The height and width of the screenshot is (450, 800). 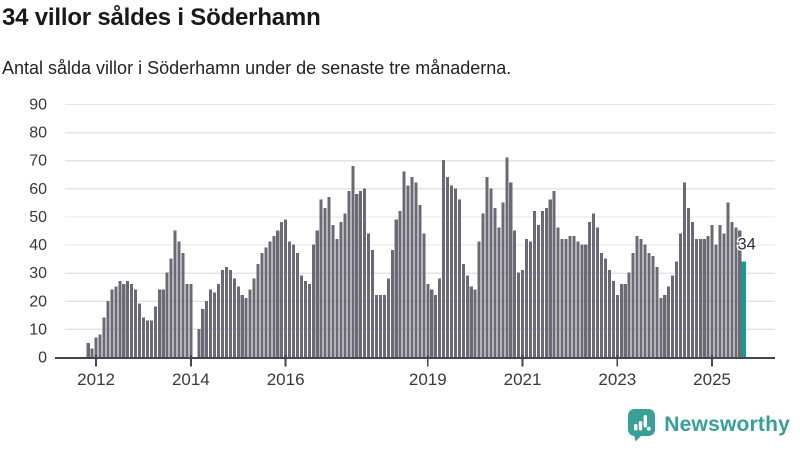 What do you see at coordinates (191, 379) in the screenshot?
I see `x-axis-tick-label: 2014` at bounding box center [191, 379].